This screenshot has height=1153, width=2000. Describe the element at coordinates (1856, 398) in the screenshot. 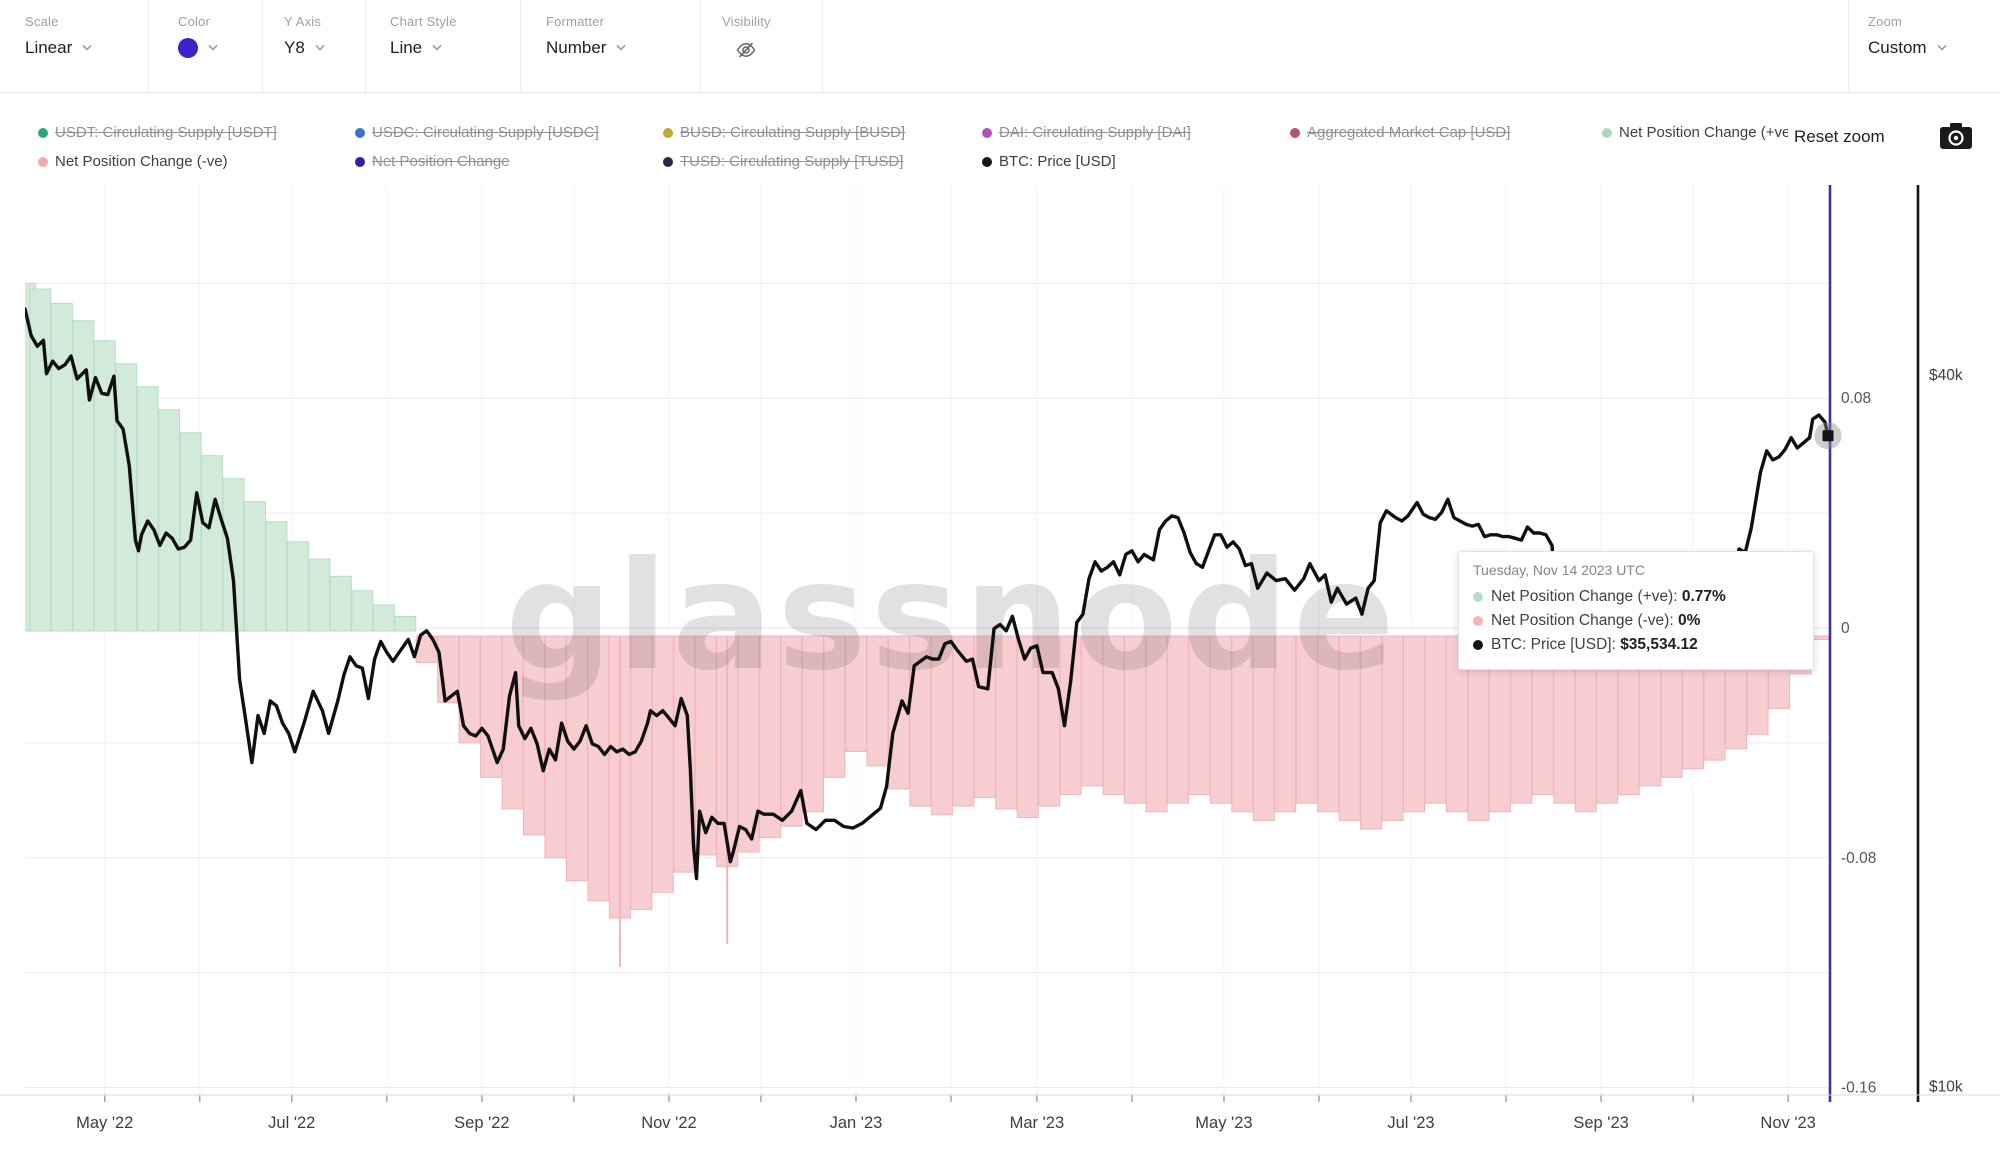

I see `y8-tick-label: 0.08` at that location.